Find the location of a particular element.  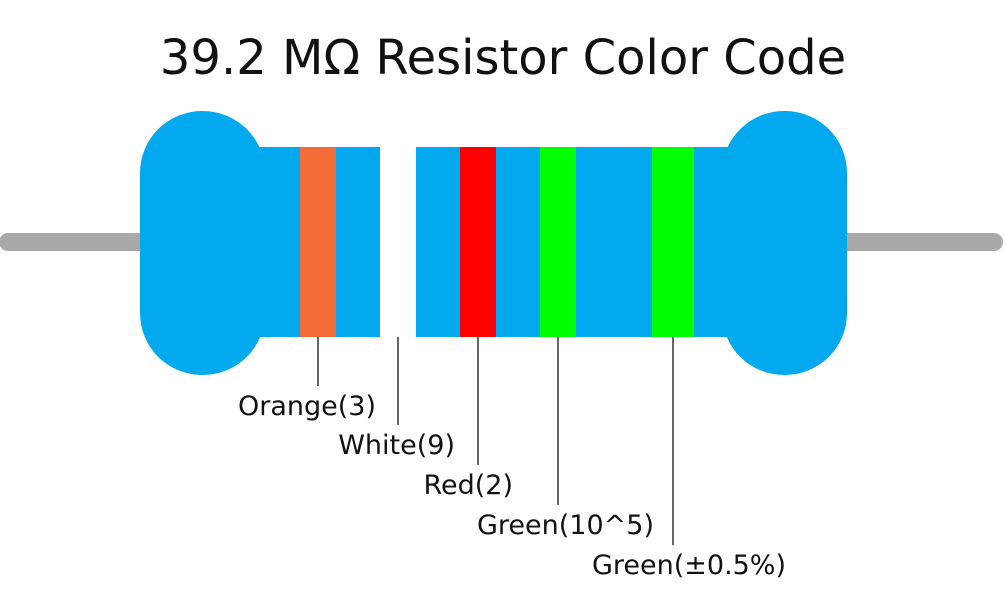

page-title: 39.2 MΩ Resistor Color Code is located at coordinates (503, 58).